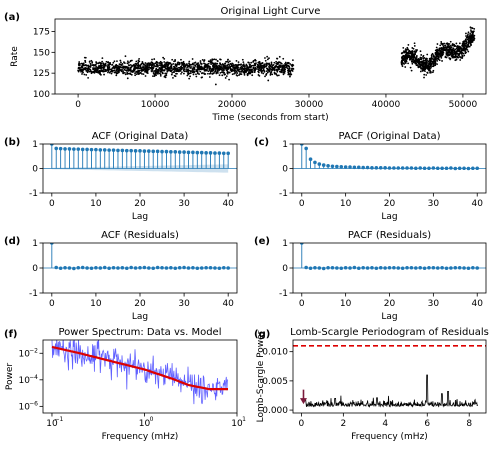  I want to click on panel-title: Lomb-Scargle Periodogram of Residuals, so click(389, 332).